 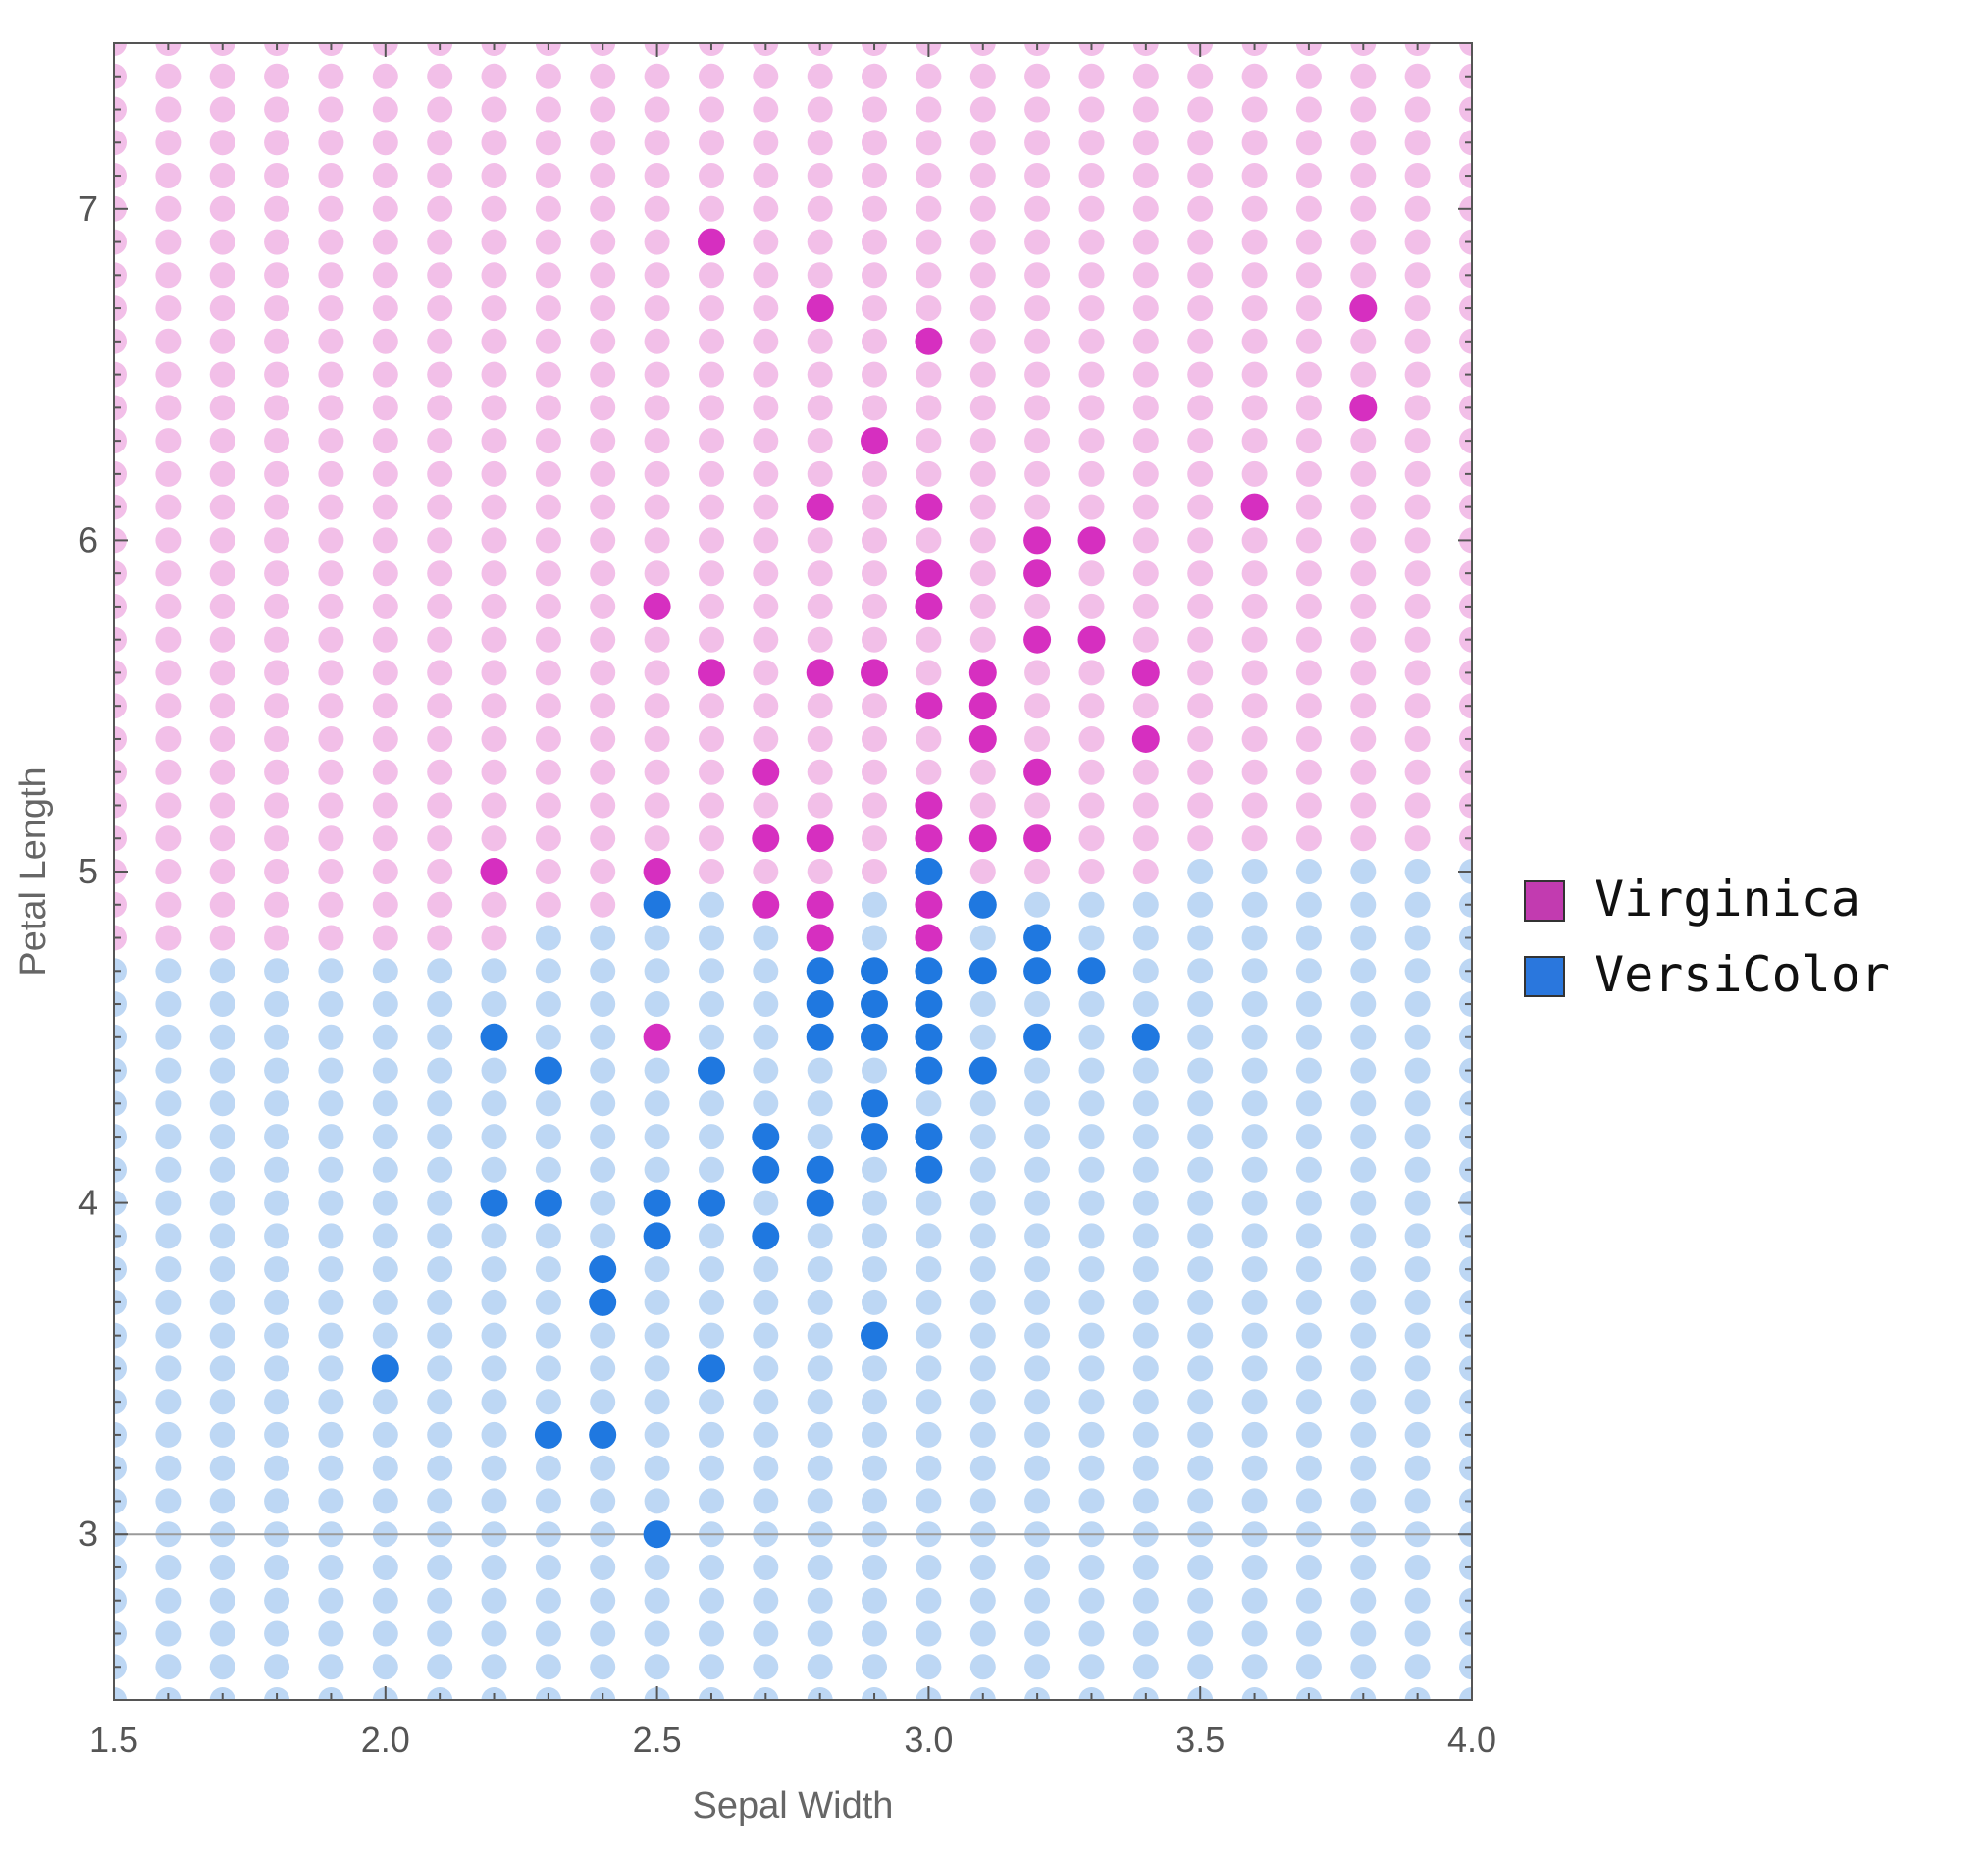 What do you see at coordinates (33, 871) in the screenshot?
I see `y-axis-title: Petal Length` at bounding box center [33, 871].